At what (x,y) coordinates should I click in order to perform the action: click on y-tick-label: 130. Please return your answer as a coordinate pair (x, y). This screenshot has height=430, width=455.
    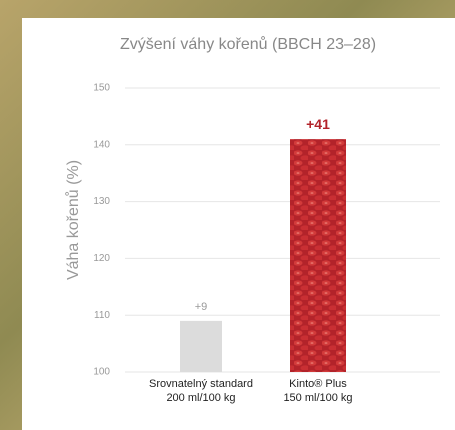
    Looking at the image, I should click on (101, 201).